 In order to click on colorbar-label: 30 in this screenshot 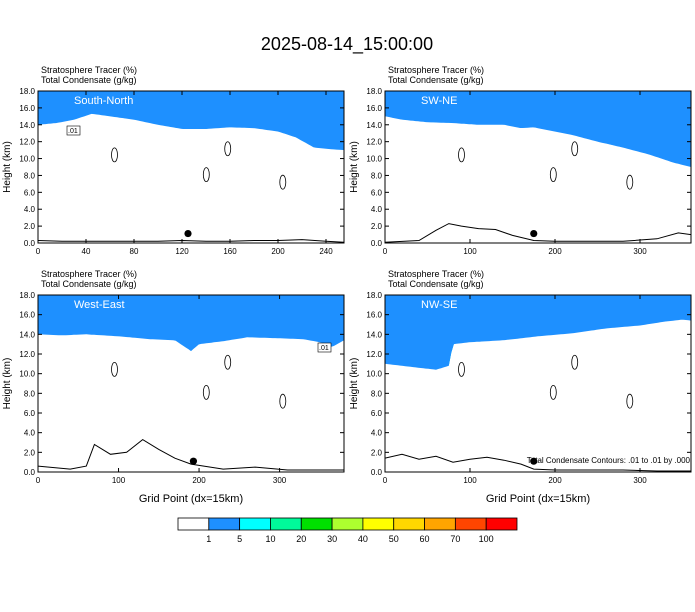, I will do `click(332, 539)`.